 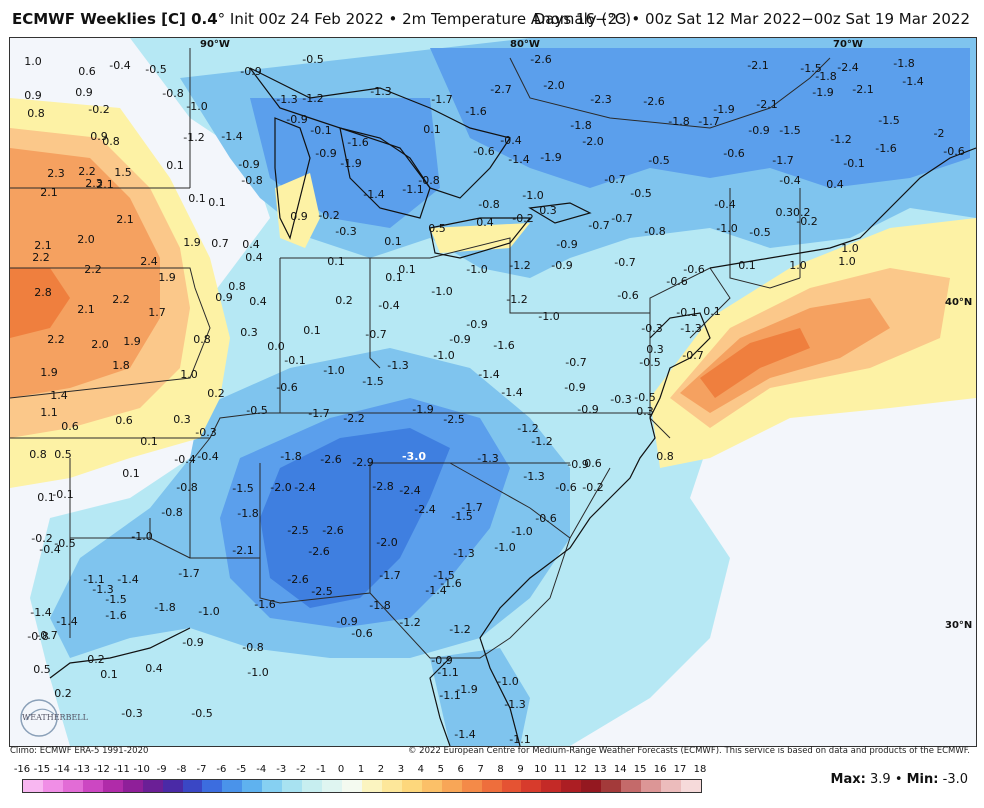 I want to click on anomaly-value-168: 0.2, so click(x=216, y=393).